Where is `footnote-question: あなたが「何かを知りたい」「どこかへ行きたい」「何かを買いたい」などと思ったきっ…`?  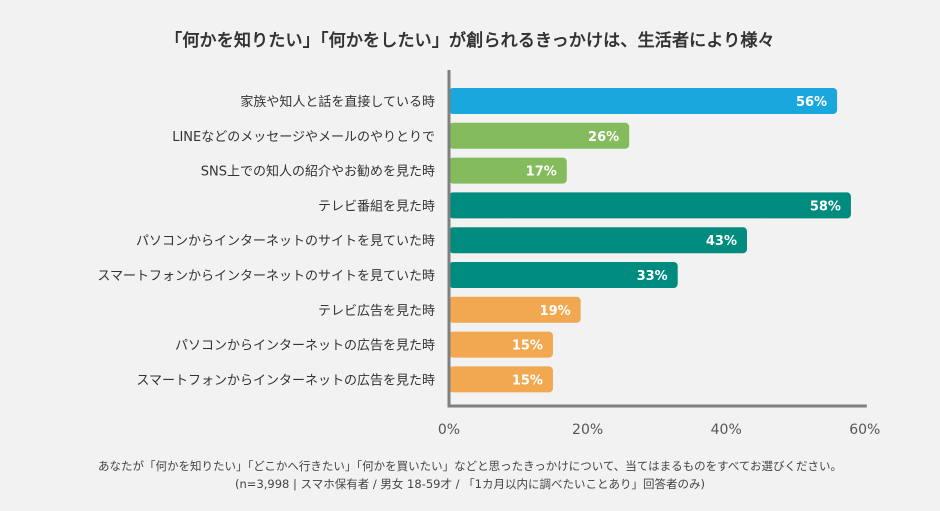 footnote-question: あなたが「何かを知りたい」「どこかへ行きたい」「何かを買いたい」などと思ったきっ… is located at coordinates (470, 466).